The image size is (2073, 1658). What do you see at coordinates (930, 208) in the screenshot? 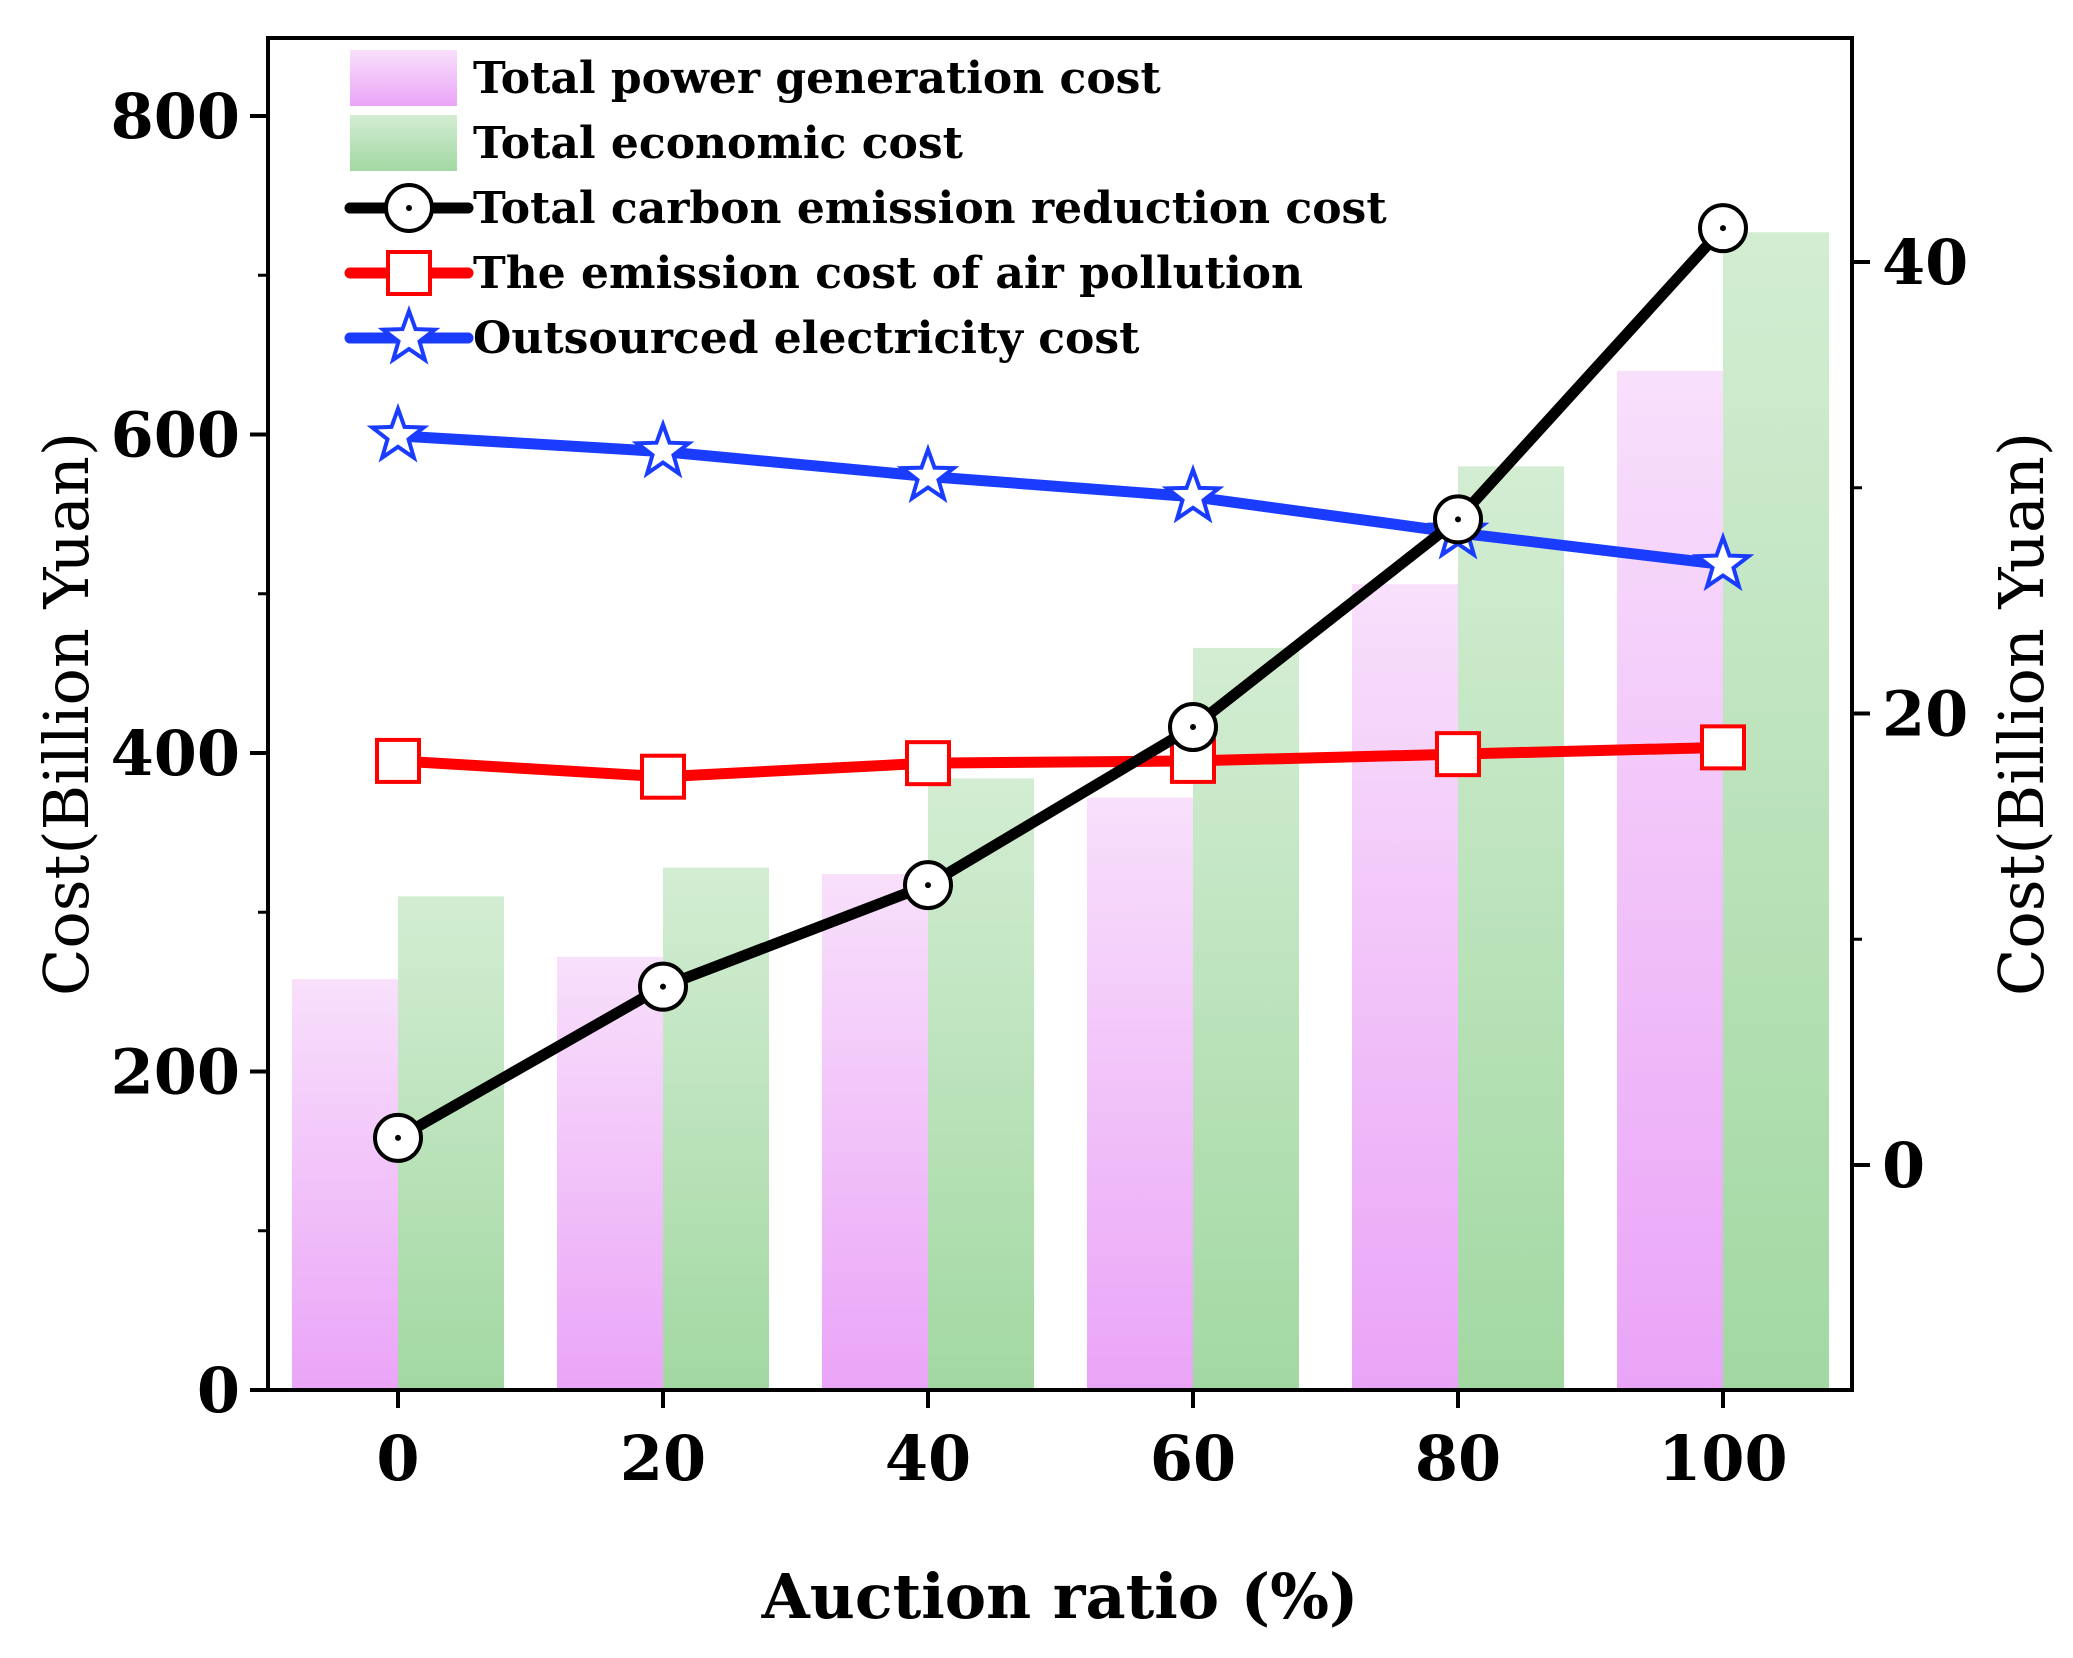
I see `legend-label: Total carbon emission reduction cost` at bounding box center [930, 208].